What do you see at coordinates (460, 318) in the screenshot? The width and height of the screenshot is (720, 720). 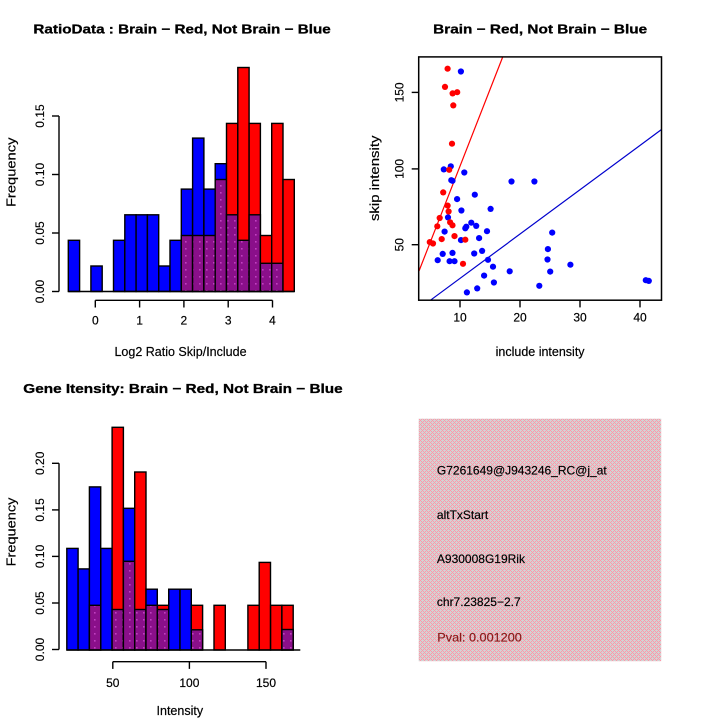 I see `svg-text: 10` at bounding box center [460, 318].